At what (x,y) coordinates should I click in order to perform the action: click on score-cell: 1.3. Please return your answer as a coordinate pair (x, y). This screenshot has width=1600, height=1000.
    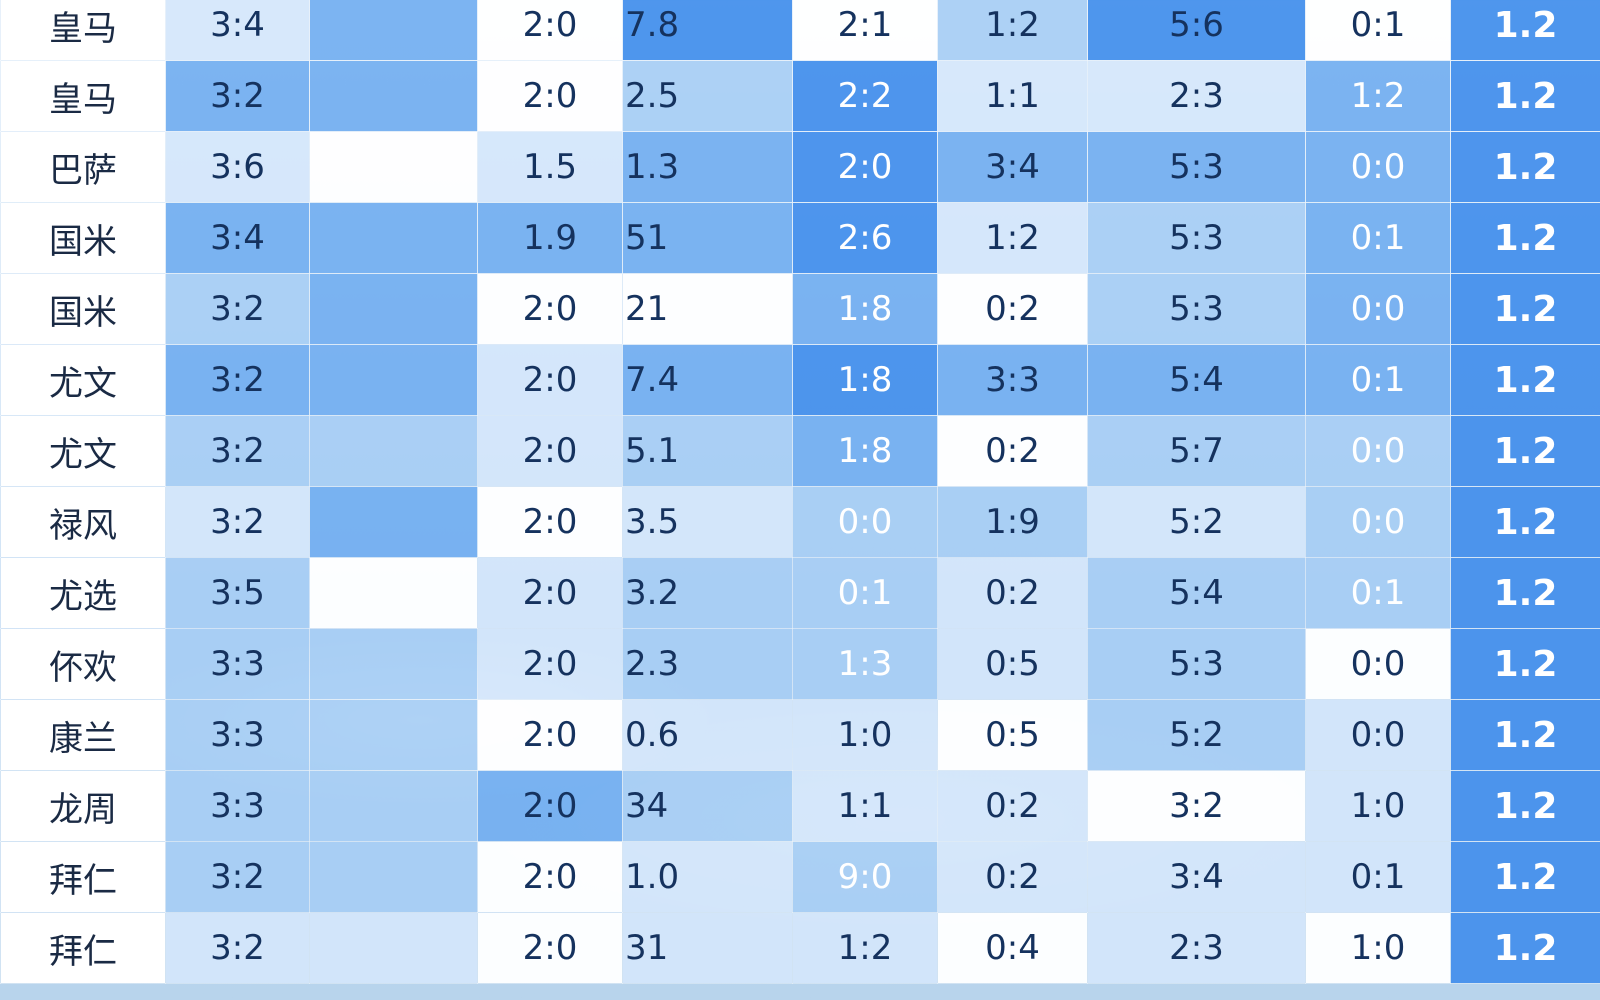
    Looking at the image, I should click on (707, 167).